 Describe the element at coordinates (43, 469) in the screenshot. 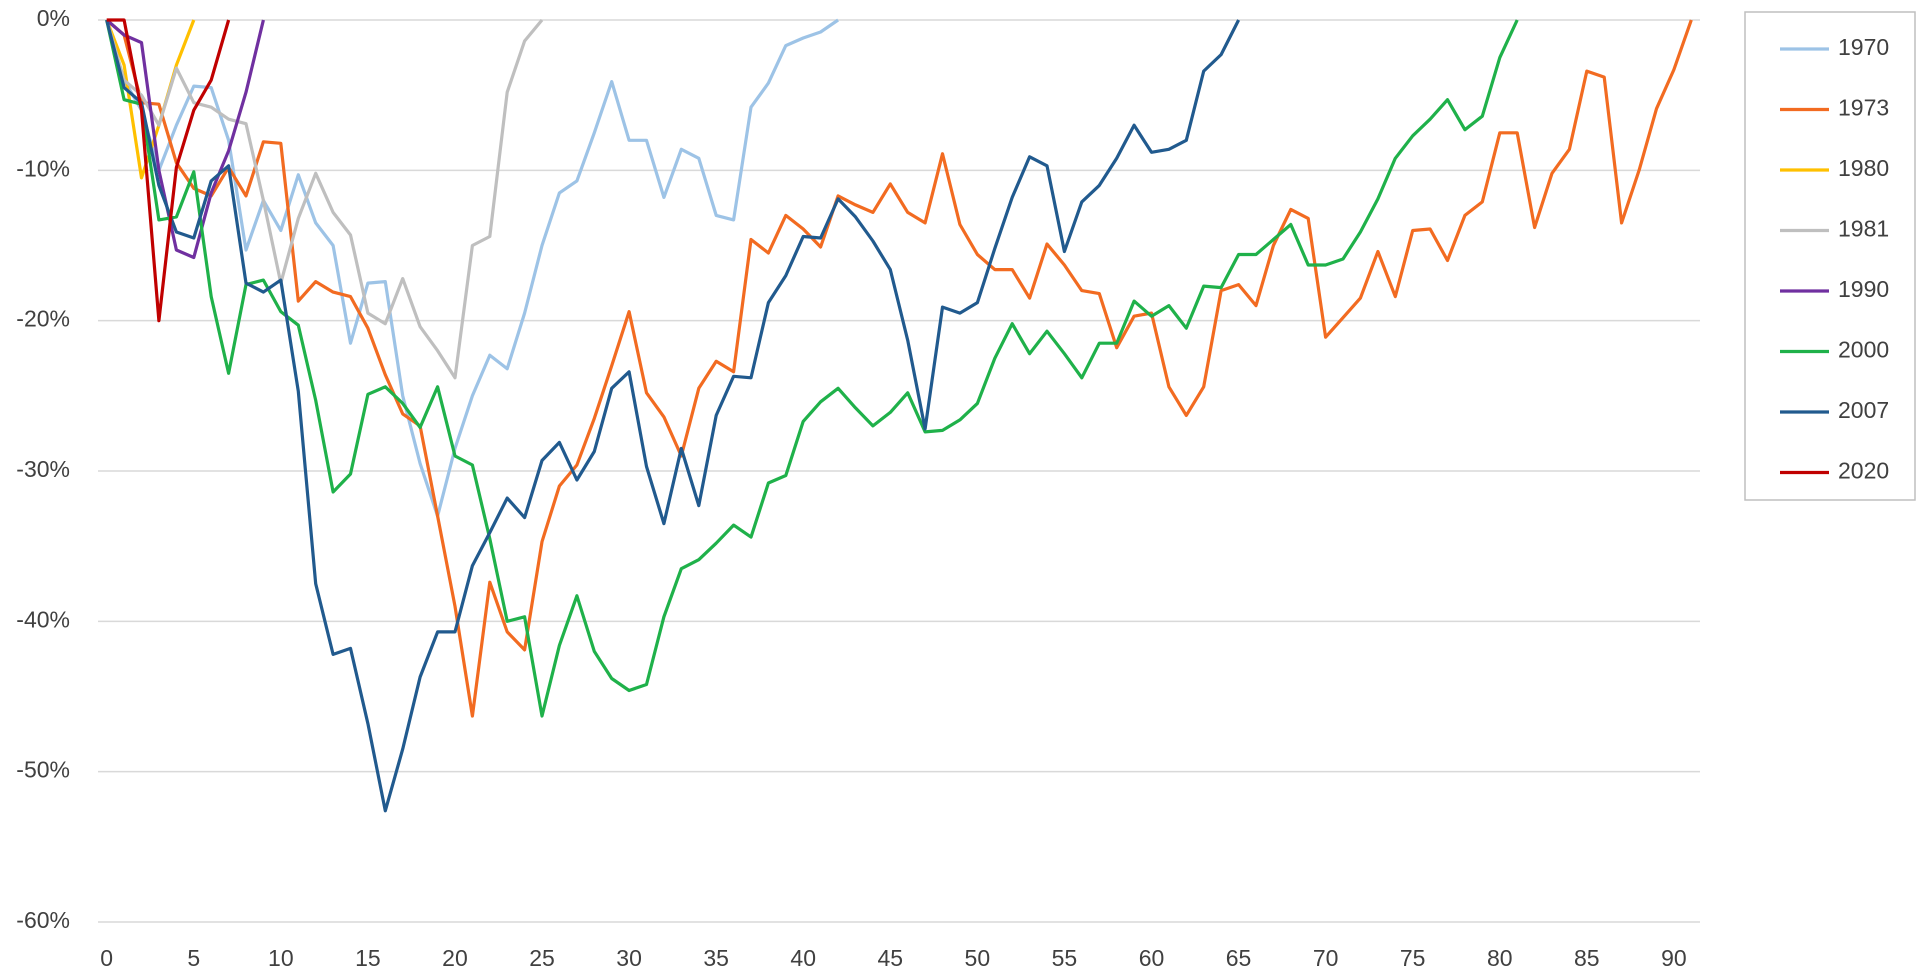

I see `y-tick-label: -30%` at that location.